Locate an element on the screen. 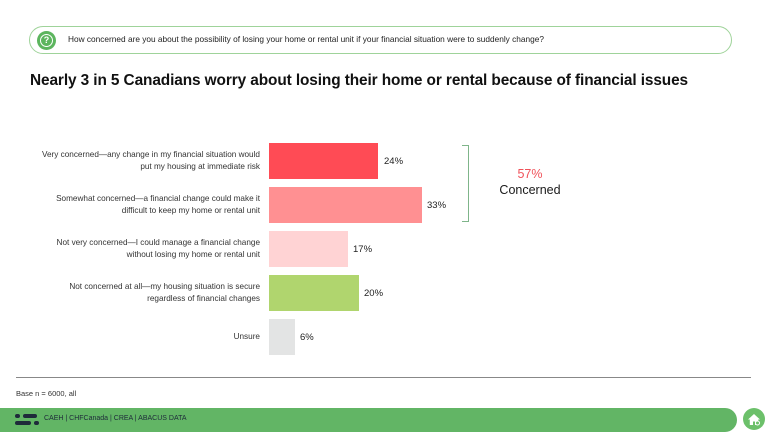  bar-value: 24% is located at coordinates (394, 161).